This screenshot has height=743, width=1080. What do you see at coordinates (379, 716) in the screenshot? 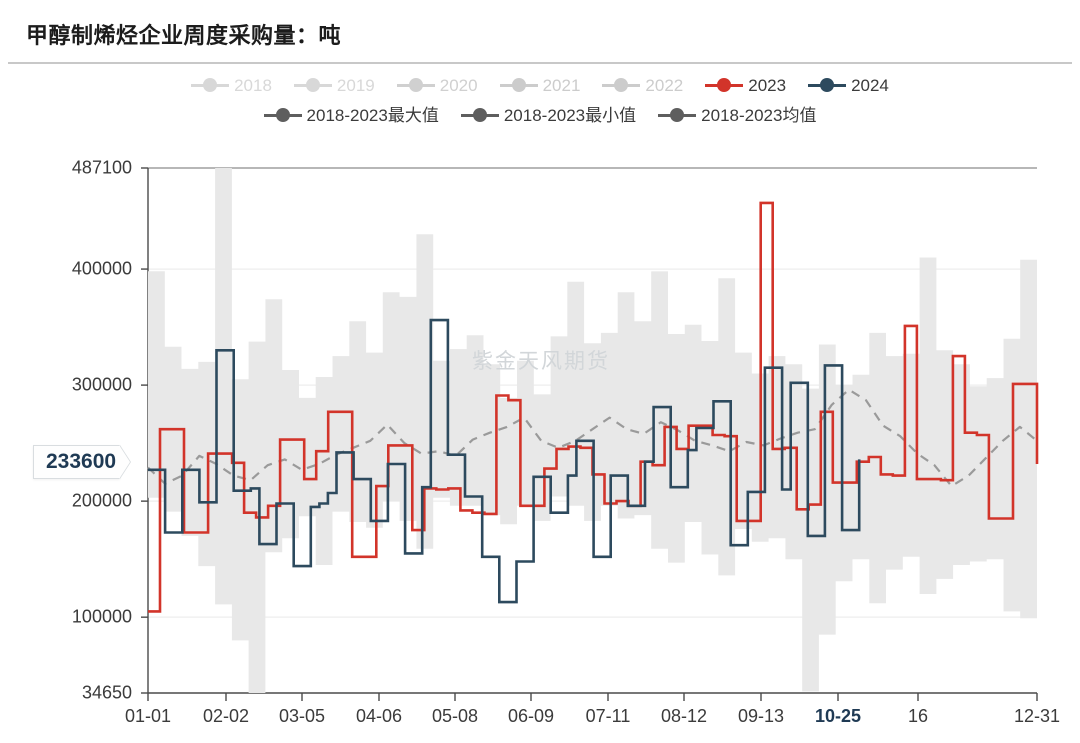
I see `x-tick-label: 04-06` at bounding box center [379, 716].